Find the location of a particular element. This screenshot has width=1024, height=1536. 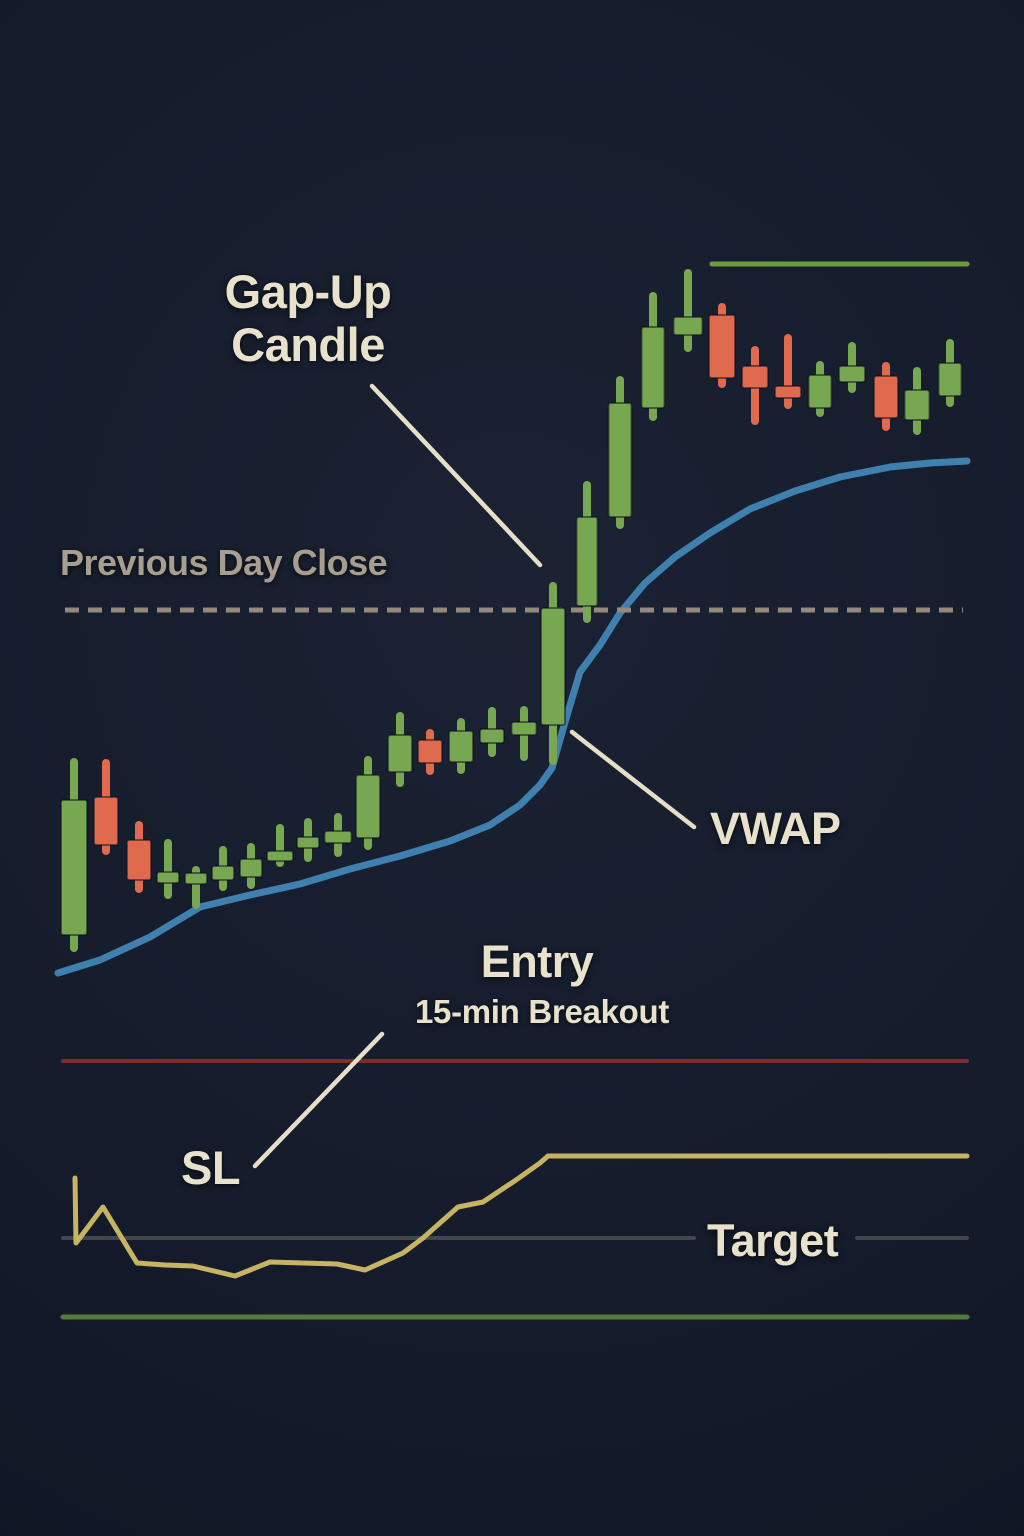

vwap-label: VWAP is located at coordinates (775, 828).